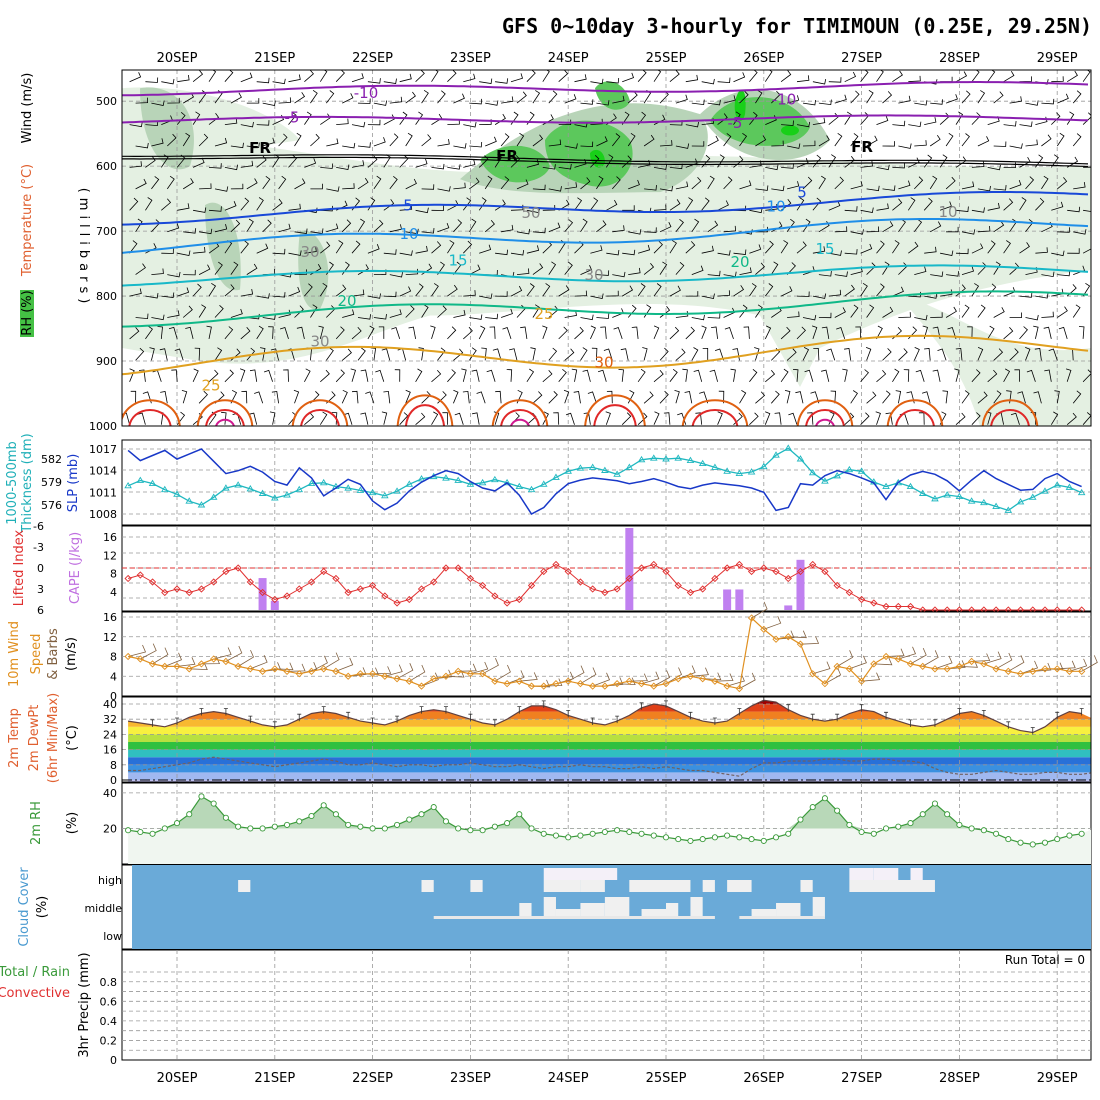  Describe the element at coordinates (824, 249) in the screenshot. I see `contour-label-12: 15` at that location.